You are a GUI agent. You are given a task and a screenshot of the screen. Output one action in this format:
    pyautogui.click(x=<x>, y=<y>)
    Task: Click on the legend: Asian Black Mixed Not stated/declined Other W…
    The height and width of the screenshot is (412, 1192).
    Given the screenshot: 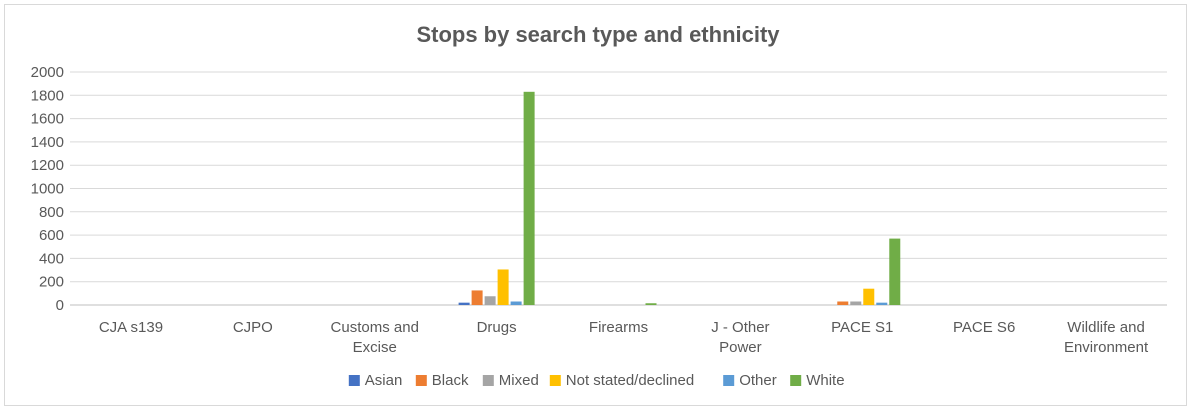 What is the action you would take?
    pyautogui.click(x=596, y=380)
    